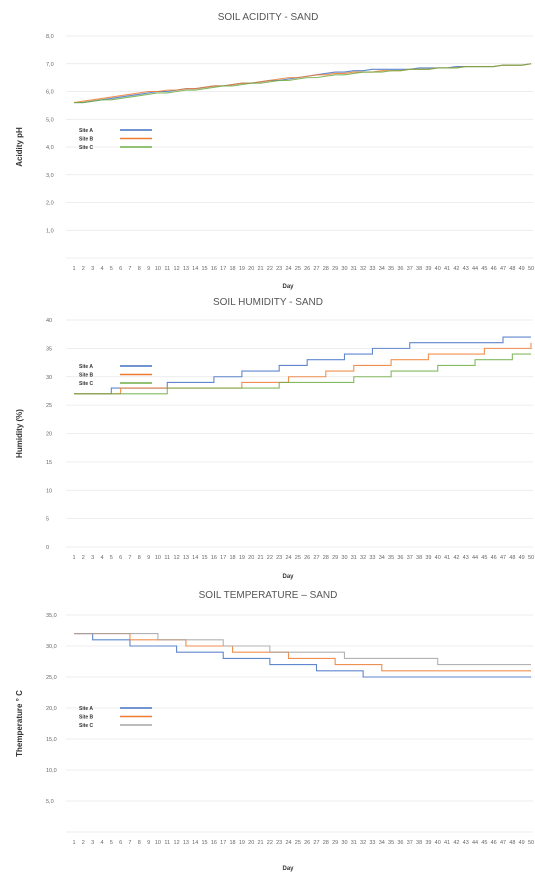 This screenshot has width=535, height=877. Describe the element at coordinates (50, 148) in the screenshot. I see `y-tick-label: 4,0` at that location.